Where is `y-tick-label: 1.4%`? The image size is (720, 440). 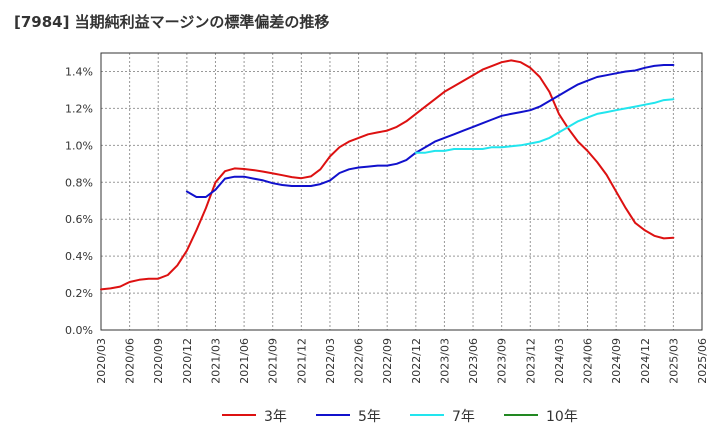
y-tick-label: 1.4% is located at coordinates (79, 71).